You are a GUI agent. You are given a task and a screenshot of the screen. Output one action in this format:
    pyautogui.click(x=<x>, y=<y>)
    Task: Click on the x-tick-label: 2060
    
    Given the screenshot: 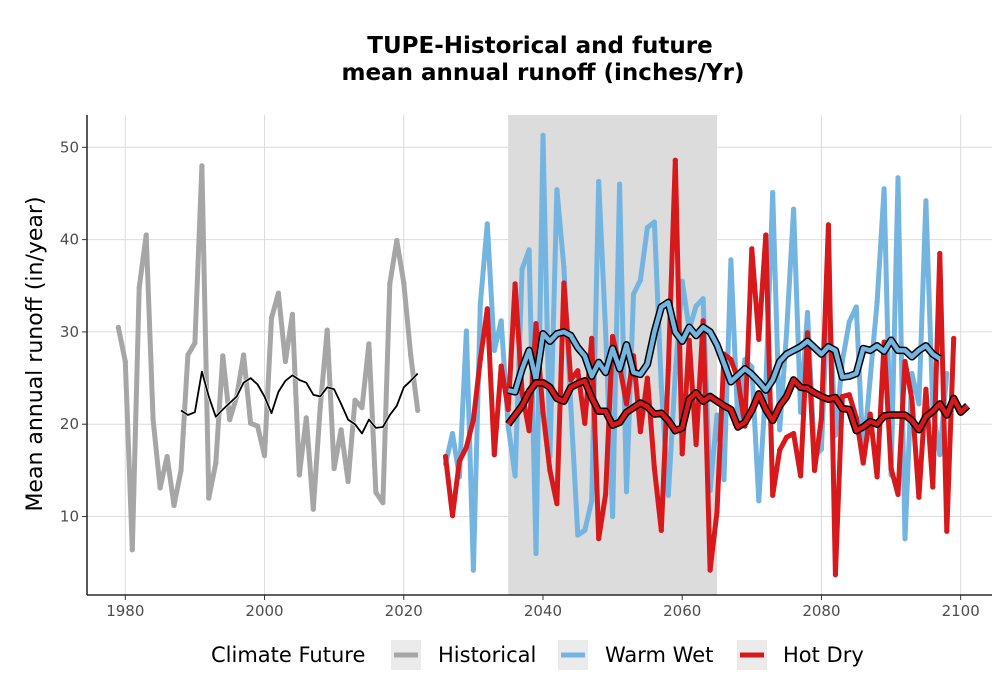 What is the action you would take?
    pyautogui.click(x=682, y=611)
    